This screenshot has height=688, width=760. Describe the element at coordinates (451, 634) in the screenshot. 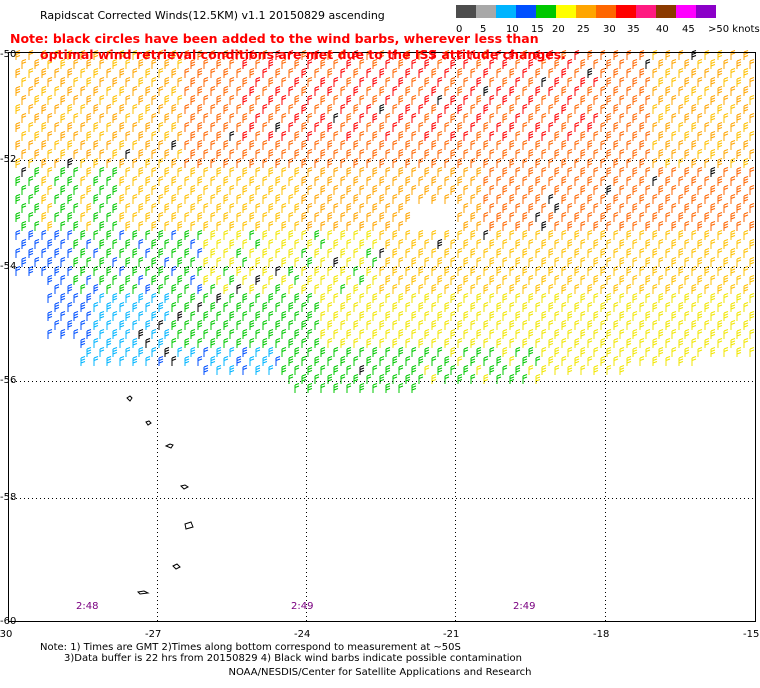

I see `lon-tick-label: -21` at that location.